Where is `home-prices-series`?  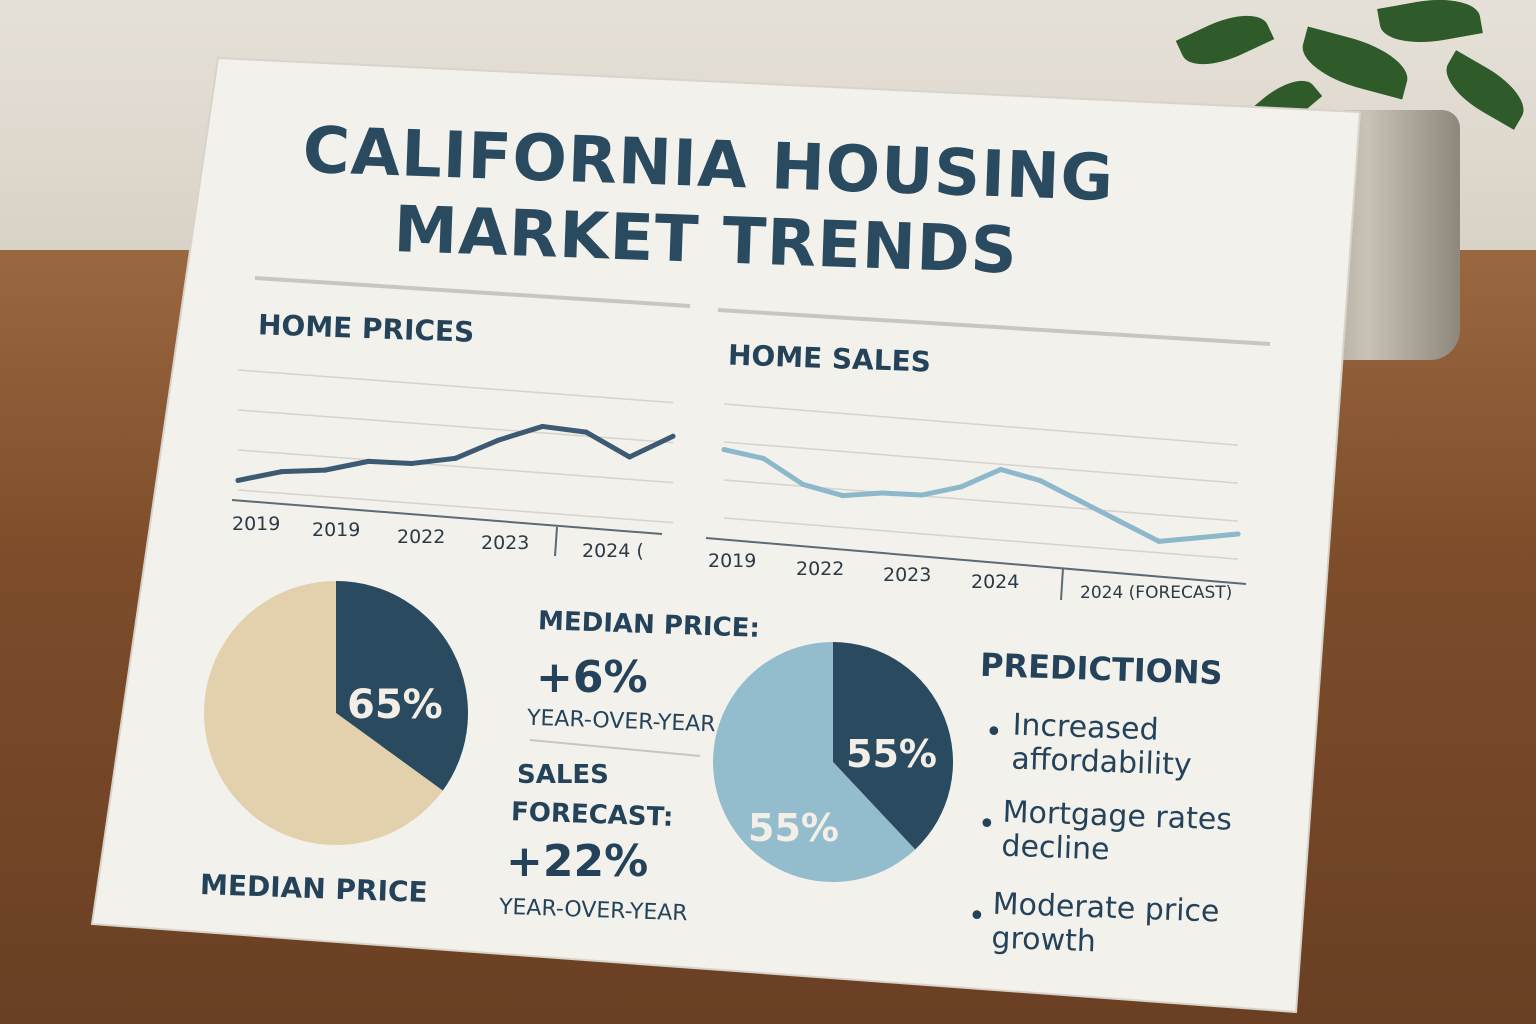 home-prices-series is located at coordinates (455, 453).